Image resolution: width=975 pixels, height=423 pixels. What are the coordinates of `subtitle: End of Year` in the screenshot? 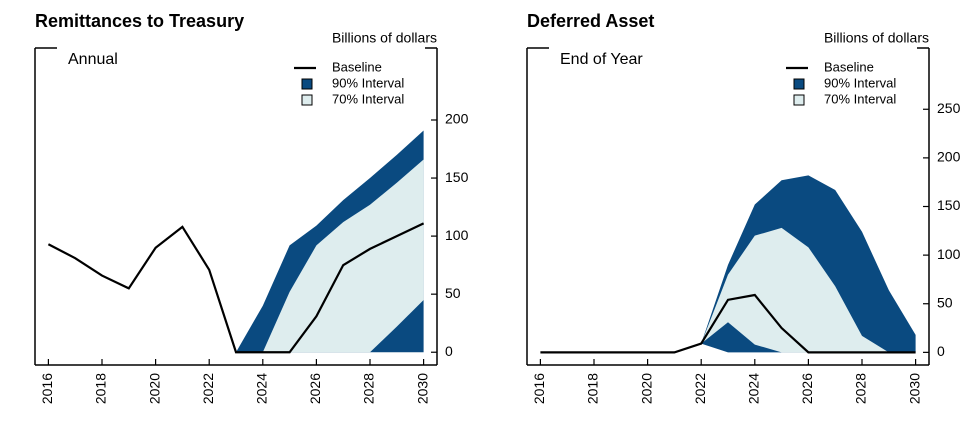 It's located at (601, 59).